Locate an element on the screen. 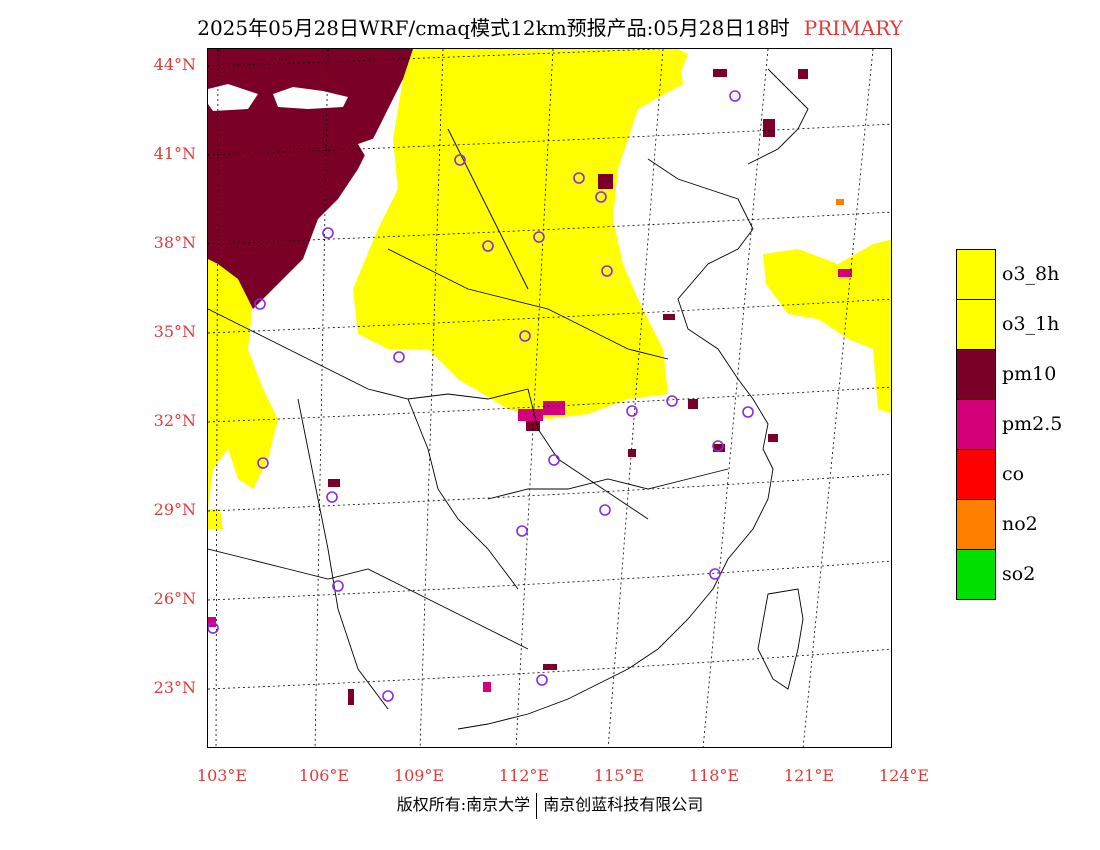 Image resolution: width=1100 pixels, height=850 pixels. legend-label: pm2.5 is located at coordinates (1032, 424).